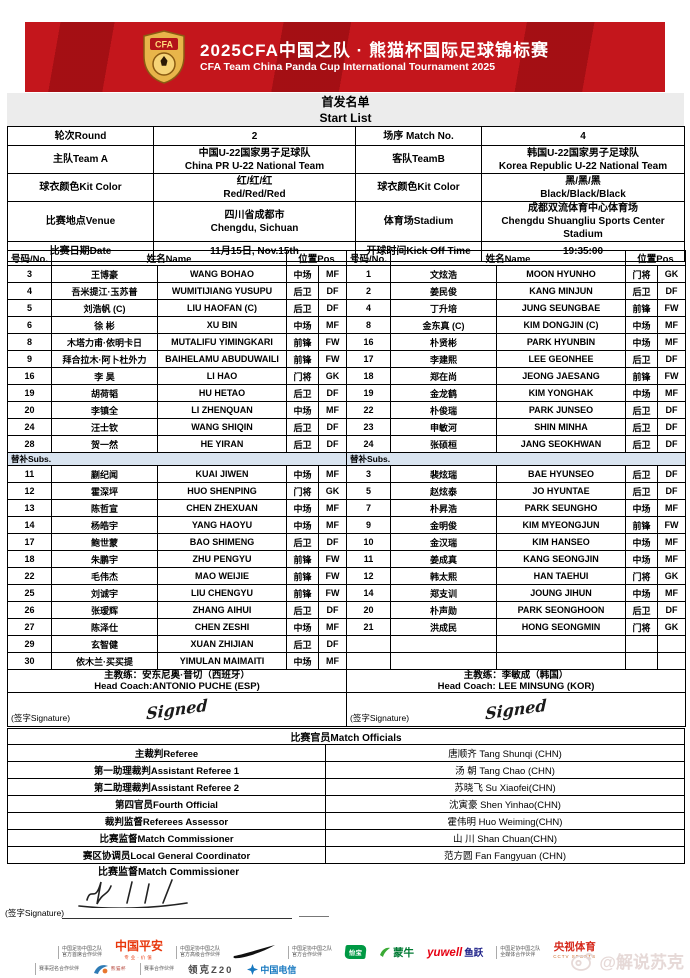 This screenshot has width=690, height=978. Describe the element at coordinates (177, 393) in the screenshot. I see `player-row: 19 胡荷韬 HU HETAO 后卫 DF` at that location.